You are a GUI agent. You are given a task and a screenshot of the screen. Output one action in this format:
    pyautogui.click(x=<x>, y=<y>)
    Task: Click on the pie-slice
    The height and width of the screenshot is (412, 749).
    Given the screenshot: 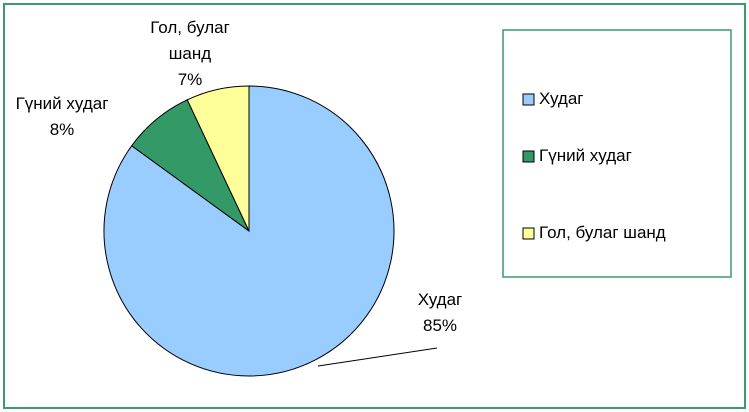 What is the action you would take?
    pyautogui.click(x=218, y=158)
    